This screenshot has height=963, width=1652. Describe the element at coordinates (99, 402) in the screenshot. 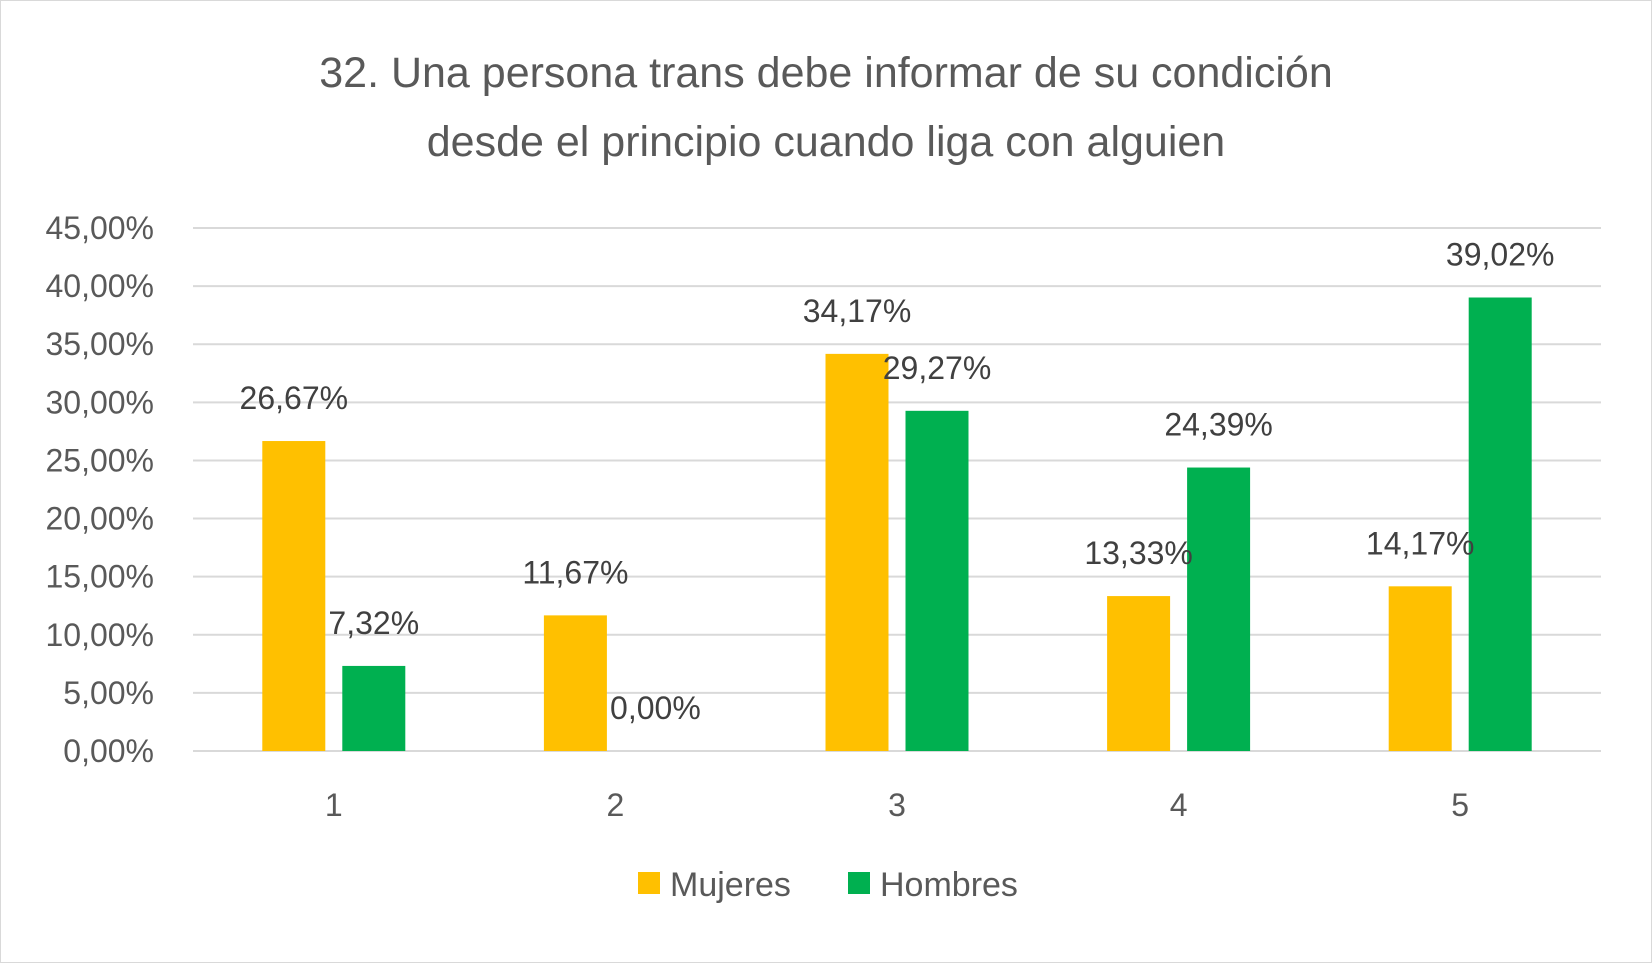

I see `y-tick-label: 30,00%` at that location.